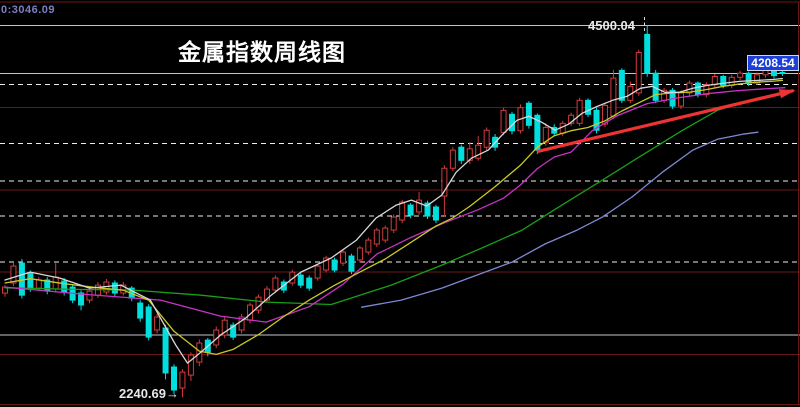 The height and width of the screenshot is (407, 800). I want to click on low-price-label: 2240.69→, so click(149, 393).